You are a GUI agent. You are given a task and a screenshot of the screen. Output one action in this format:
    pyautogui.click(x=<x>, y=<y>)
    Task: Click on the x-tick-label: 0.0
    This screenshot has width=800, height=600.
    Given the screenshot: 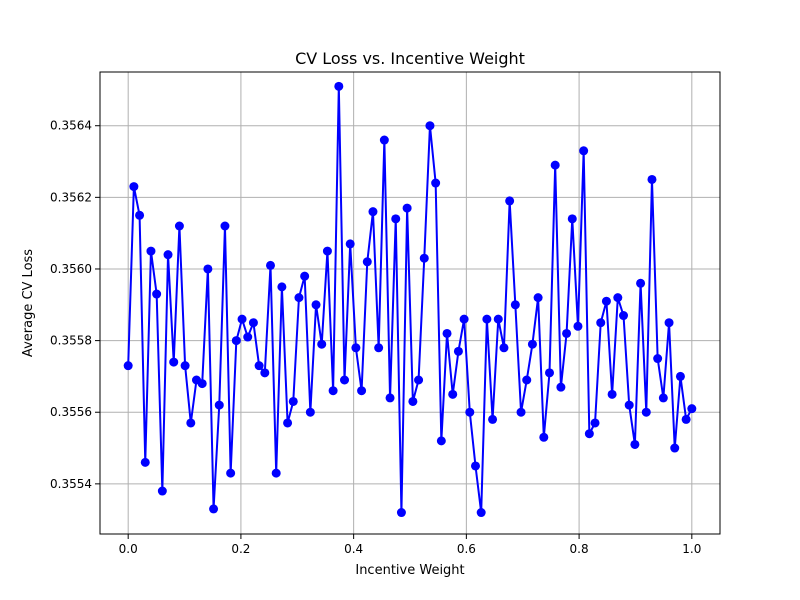 What is the action you would take?
    pyautogui.click(x=128, y=549)
    